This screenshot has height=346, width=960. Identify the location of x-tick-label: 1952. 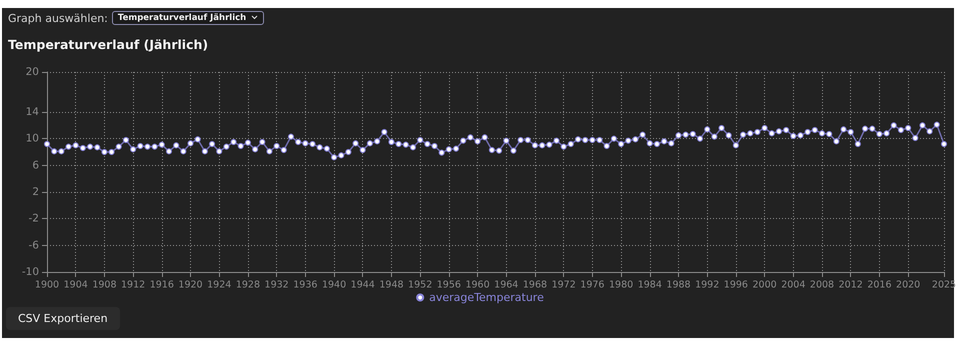
(420, 285).